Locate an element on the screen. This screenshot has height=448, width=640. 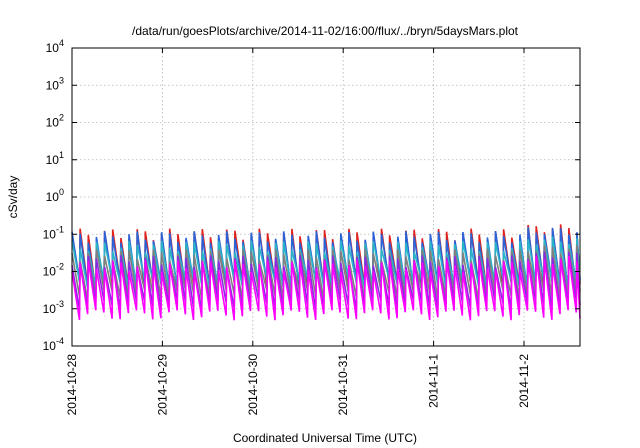
y-tick-exponent: 0 is located at coordinates (61, 192).